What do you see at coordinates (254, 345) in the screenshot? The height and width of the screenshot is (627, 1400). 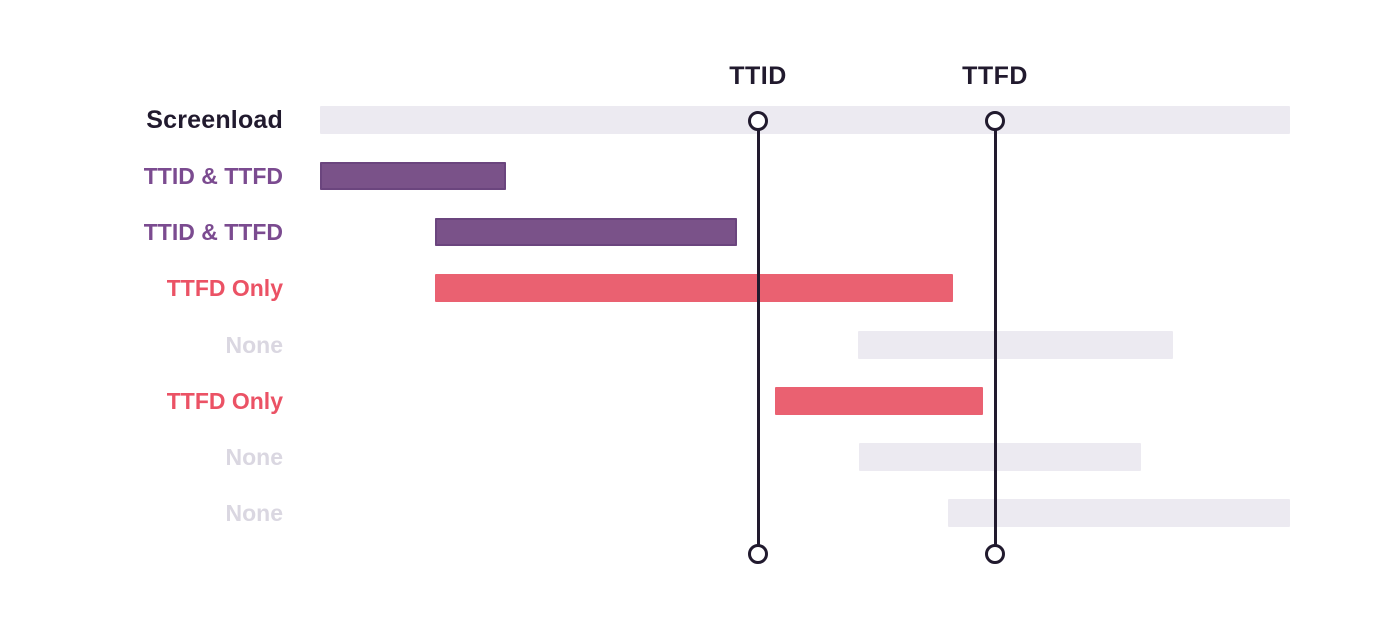 I see `row-label-none-1: None` at bounding box center [254, 345].